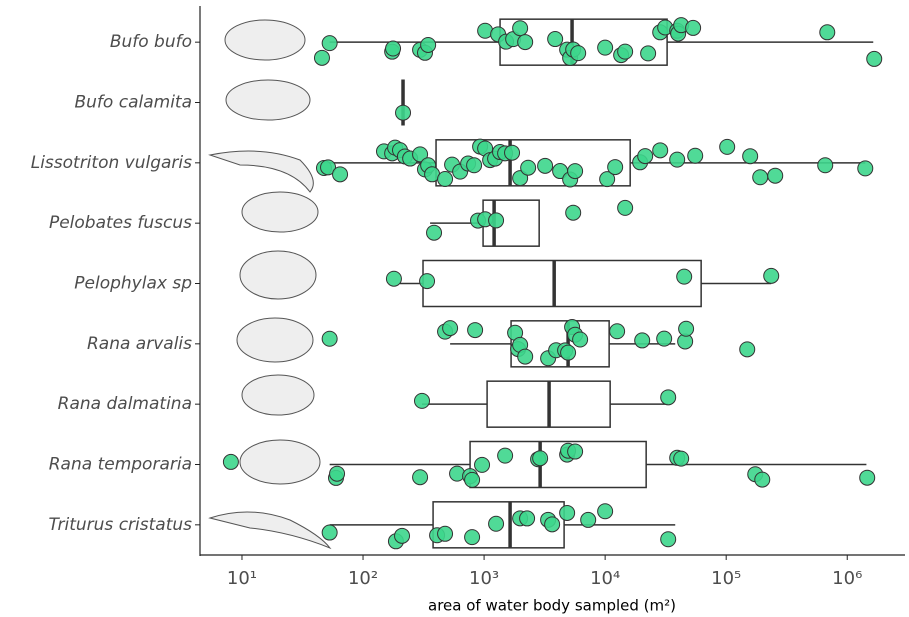 The width and height of the screenshot is (909, 617). Describe the element at coordinates (847, 578) in the screenshot. I see `x-tick-label: 10⁶` at that location.